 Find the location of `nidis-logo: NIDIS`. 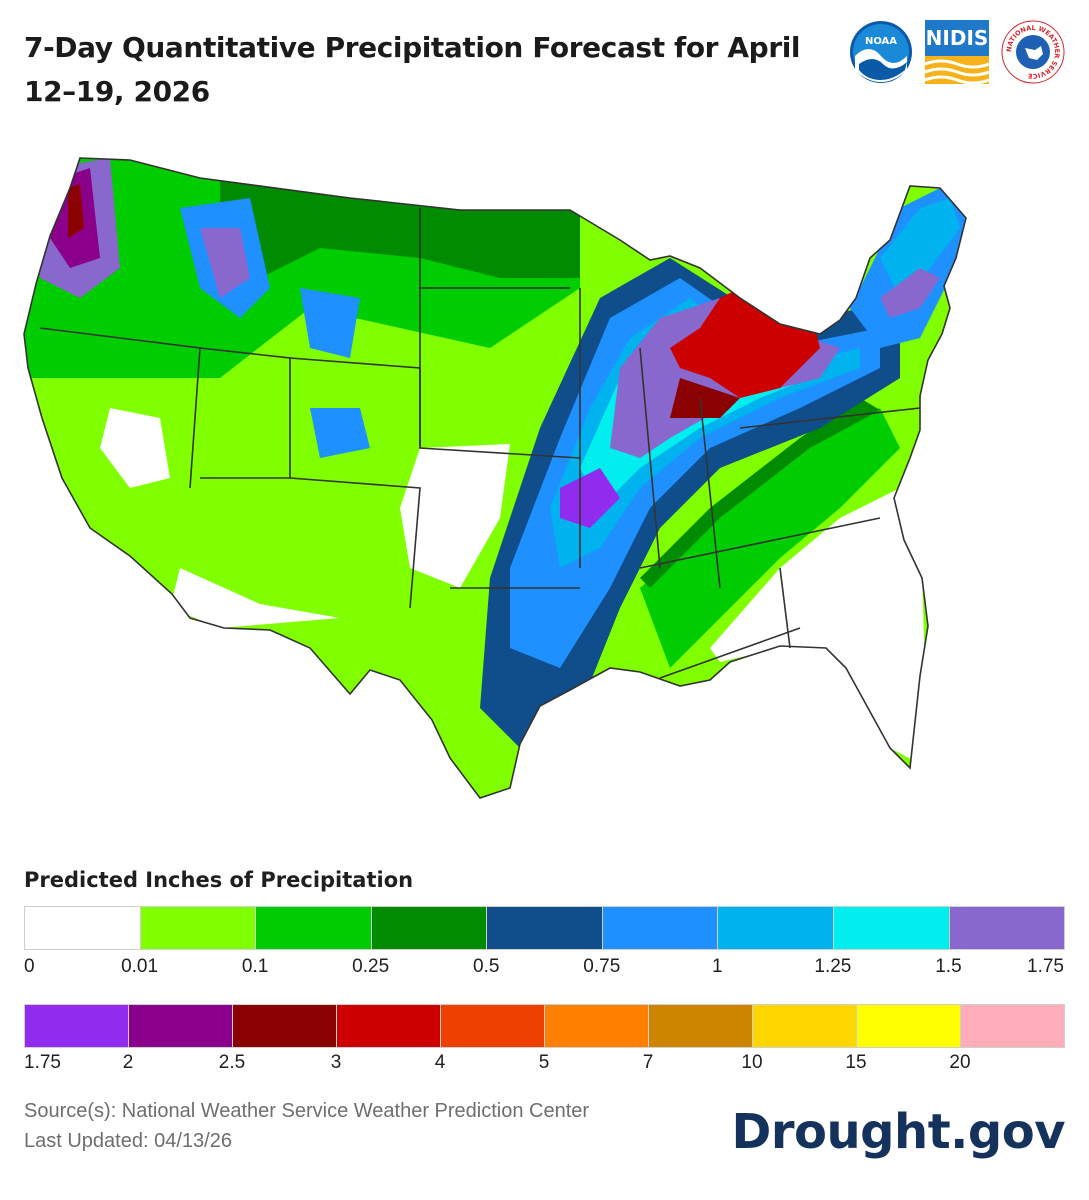

nidis-logo: NIDIS is located at coordinates (957, 52).